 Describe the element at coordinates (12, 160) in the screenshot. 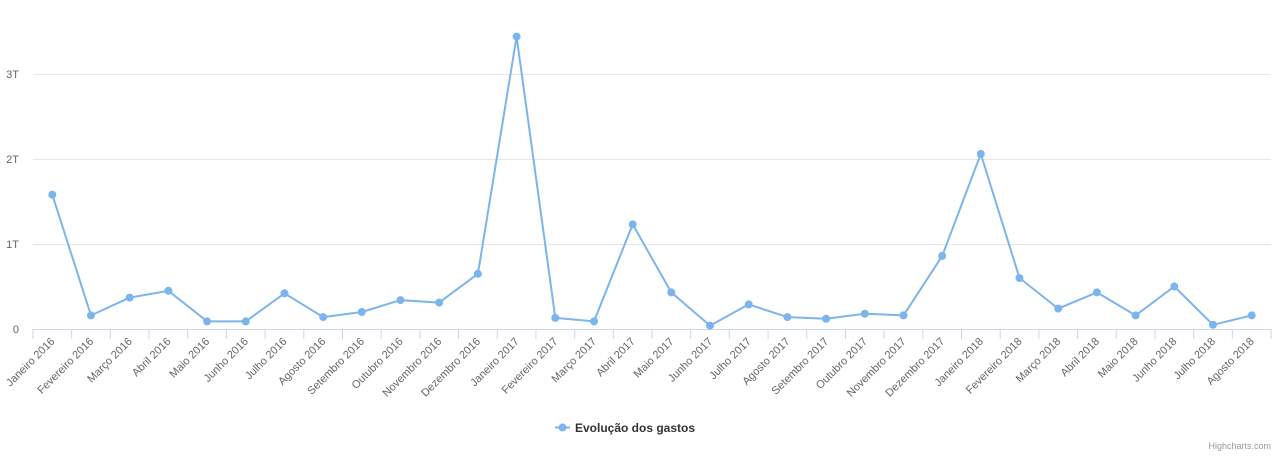

I see `y-tick-label: 2T` at that location.